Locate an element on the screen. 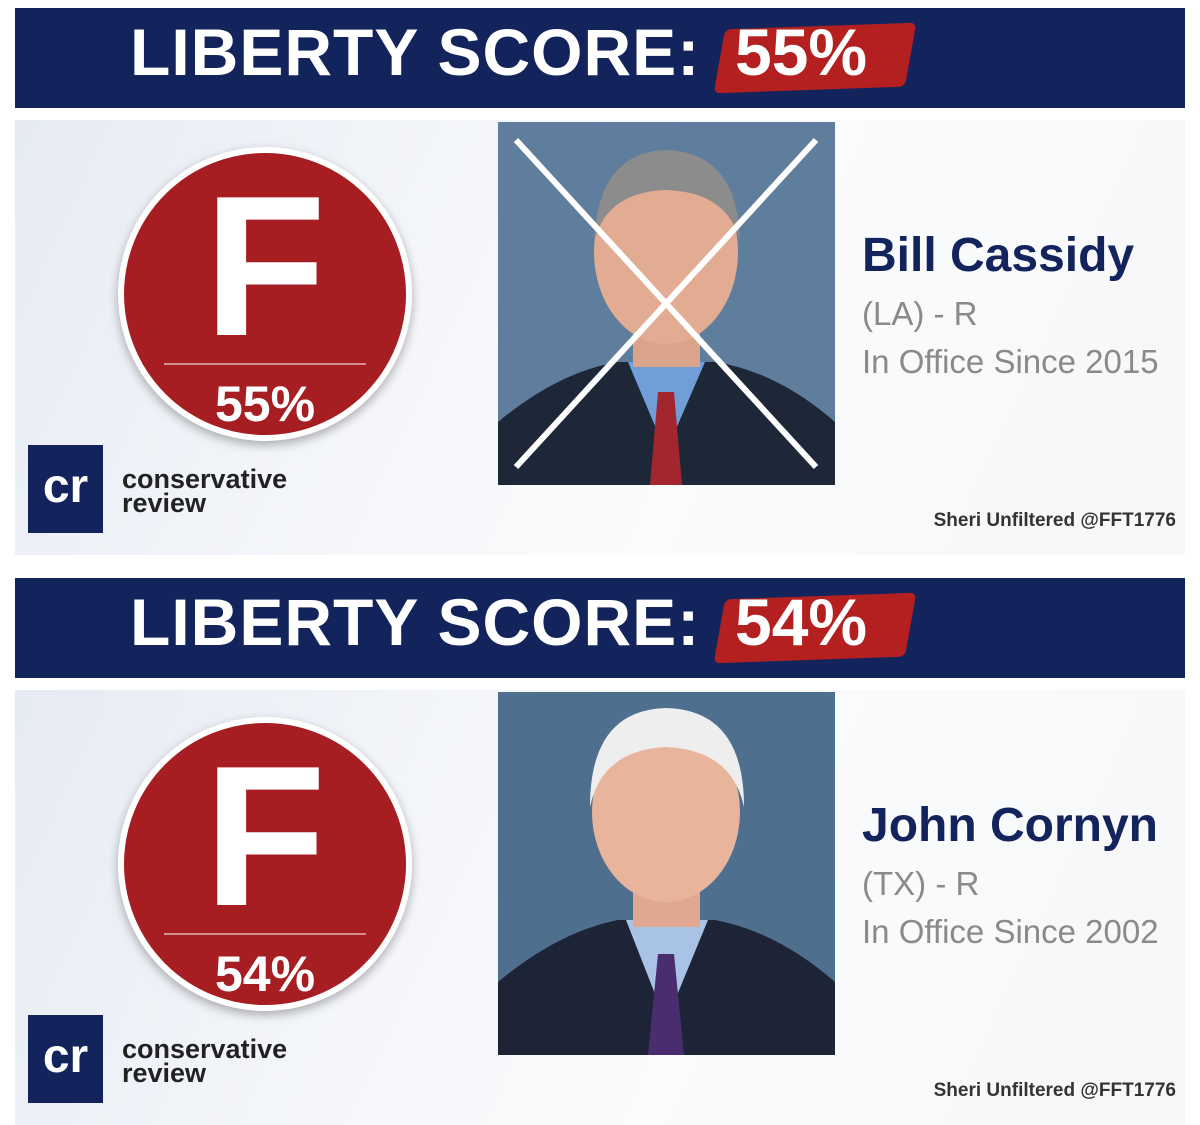 The height and width of the screenshot is (1125, 1200). header-score: 55% is located at coordinates (801, 52).